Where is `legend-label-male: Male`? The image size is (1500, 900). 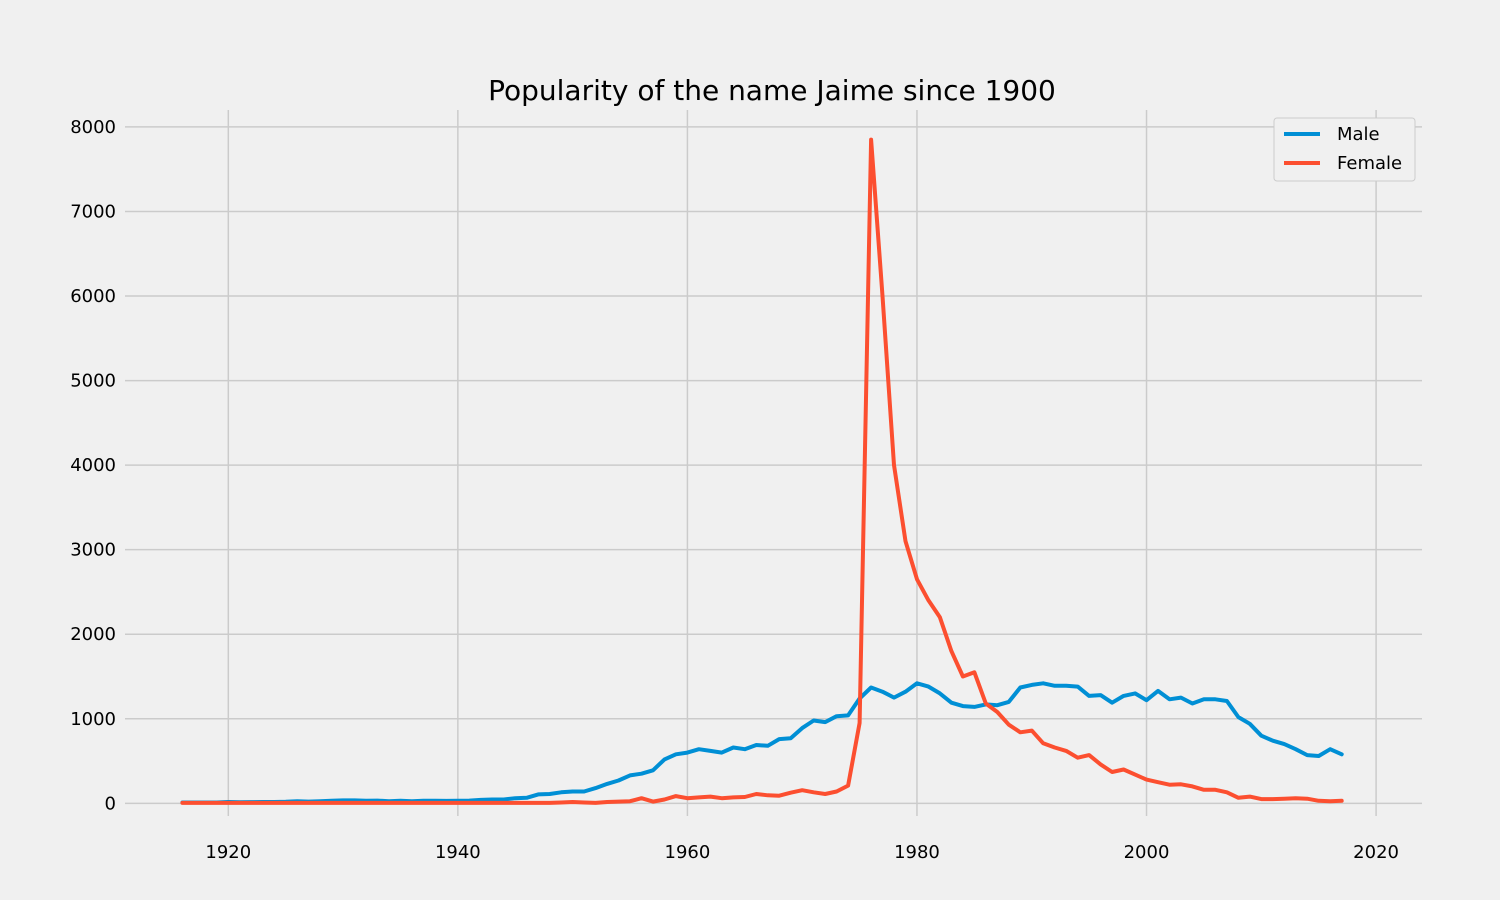
legend-label-male: Male is located at coordinates (1358, 134).